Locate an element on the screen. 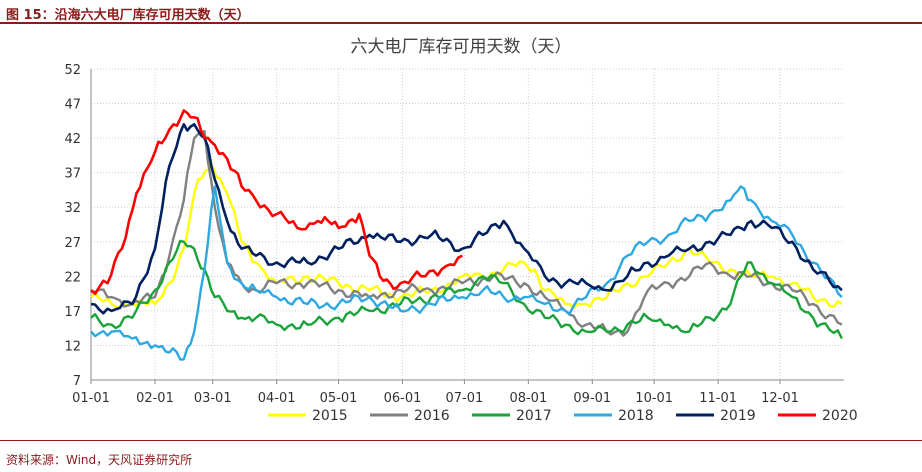  y-tick-label: 27 is located at coordinates (72, 243).